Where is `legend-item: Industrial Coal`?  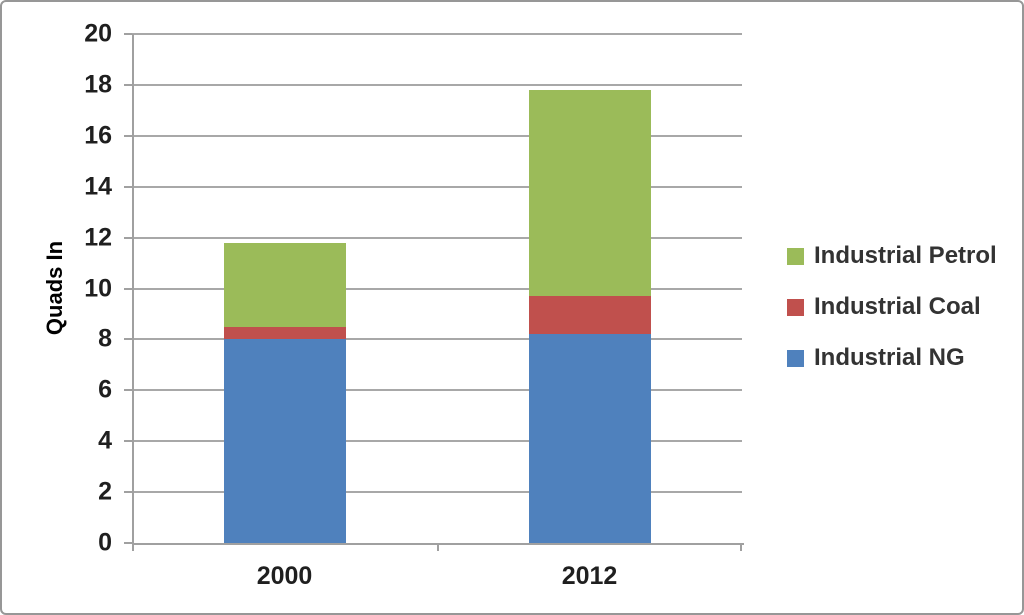
legend-item: Industrial Coal is located at coordinates (892, 307).